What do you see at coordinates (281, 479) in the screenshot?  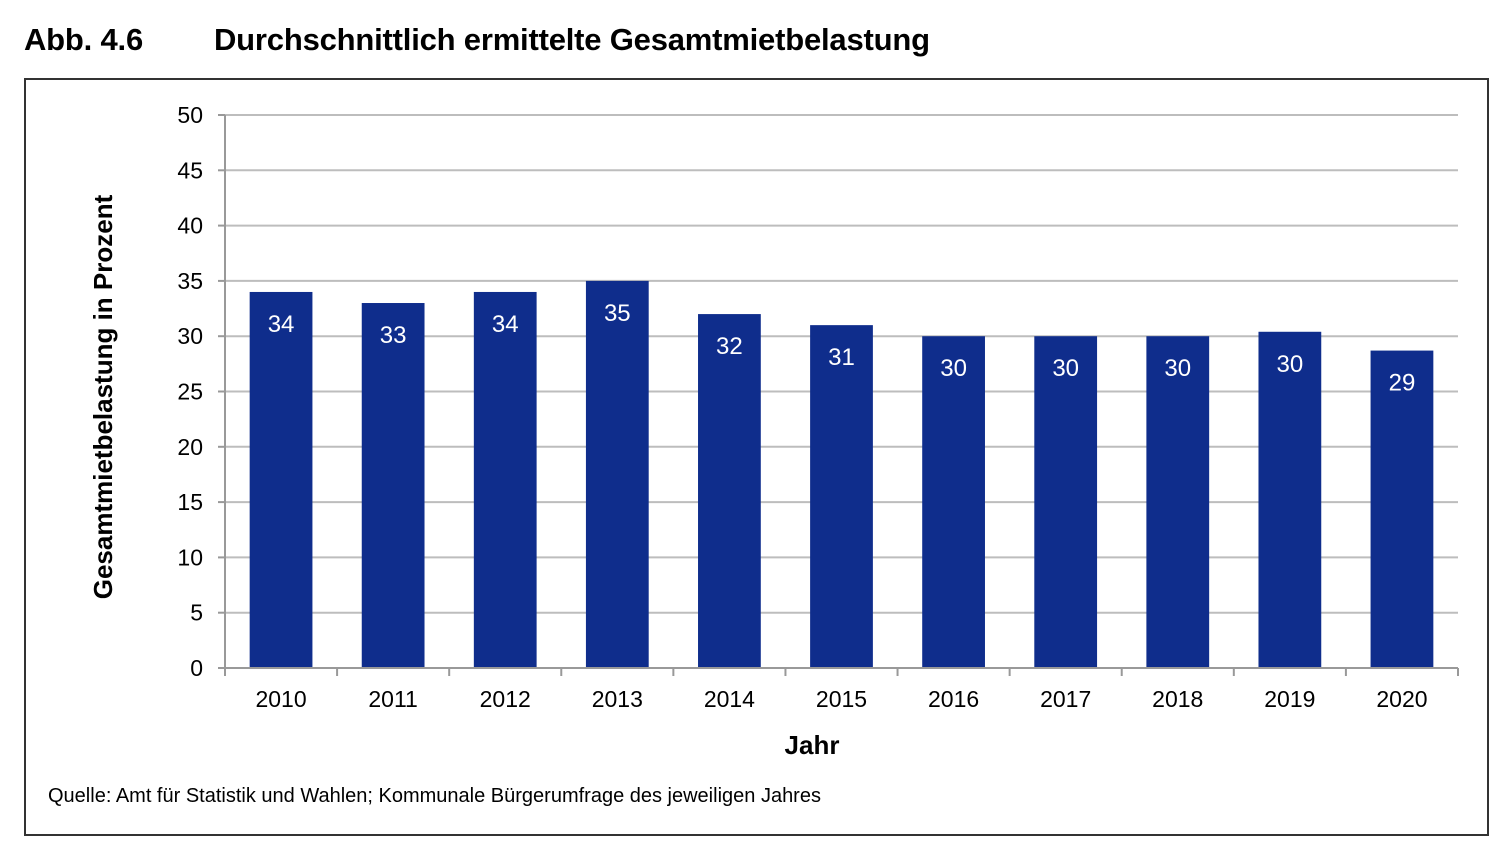 I see `bar-2010` at bounding box center [281, 479].